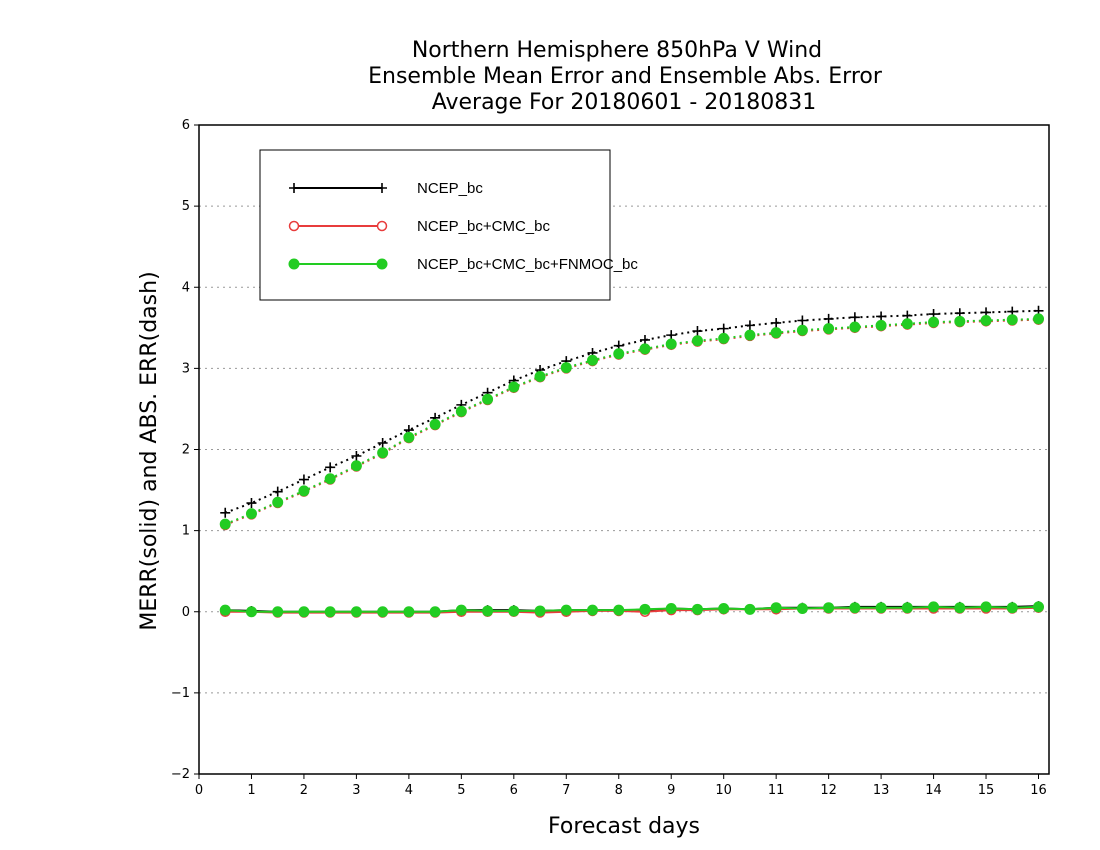  I want to click on y-tick-label: 4, so click(186, 287).